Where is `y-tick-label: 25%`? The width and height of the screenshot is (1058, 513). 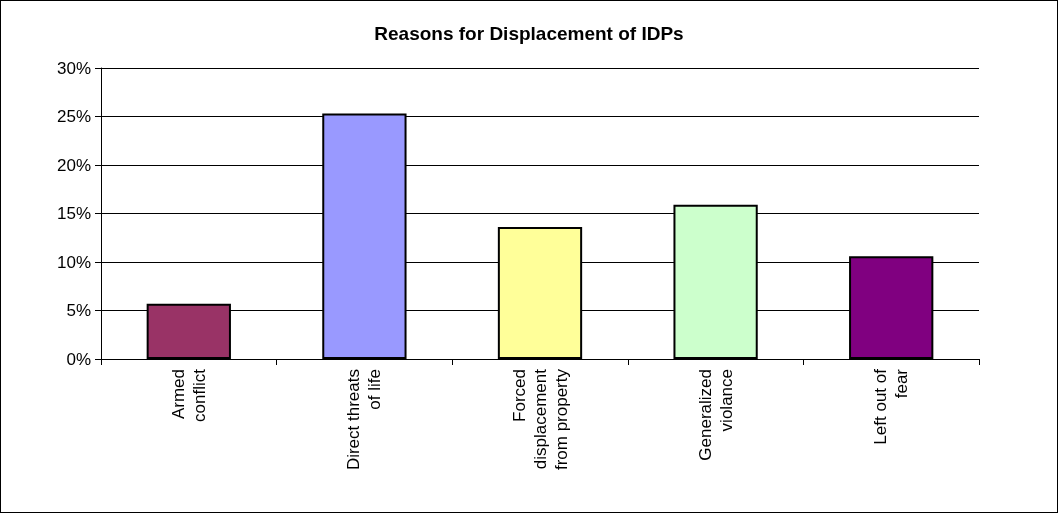
y-tick-label: 25% is located at coordinates (73, 116).